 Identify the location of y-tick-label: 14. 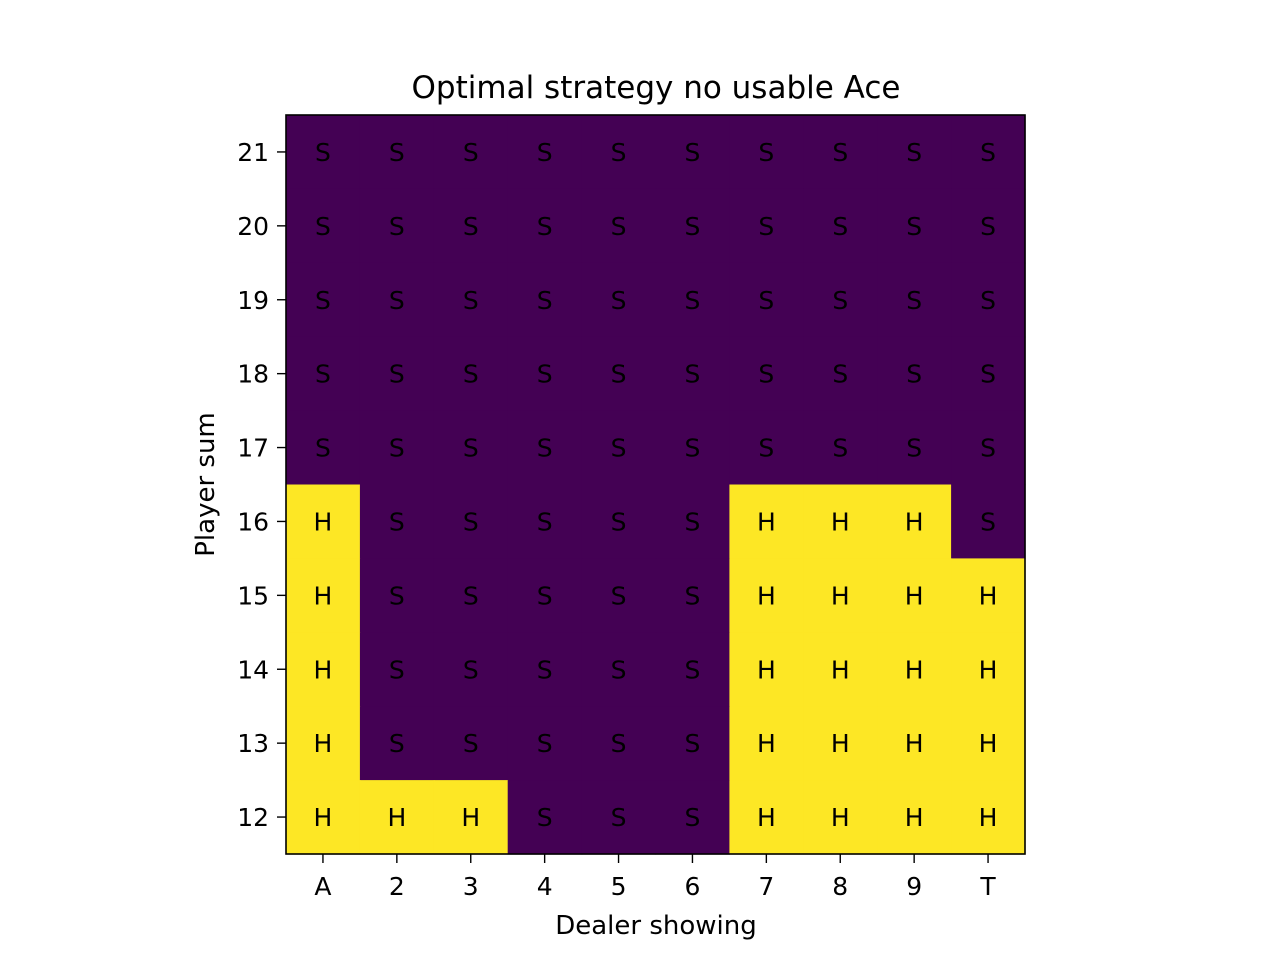
(253, 669).